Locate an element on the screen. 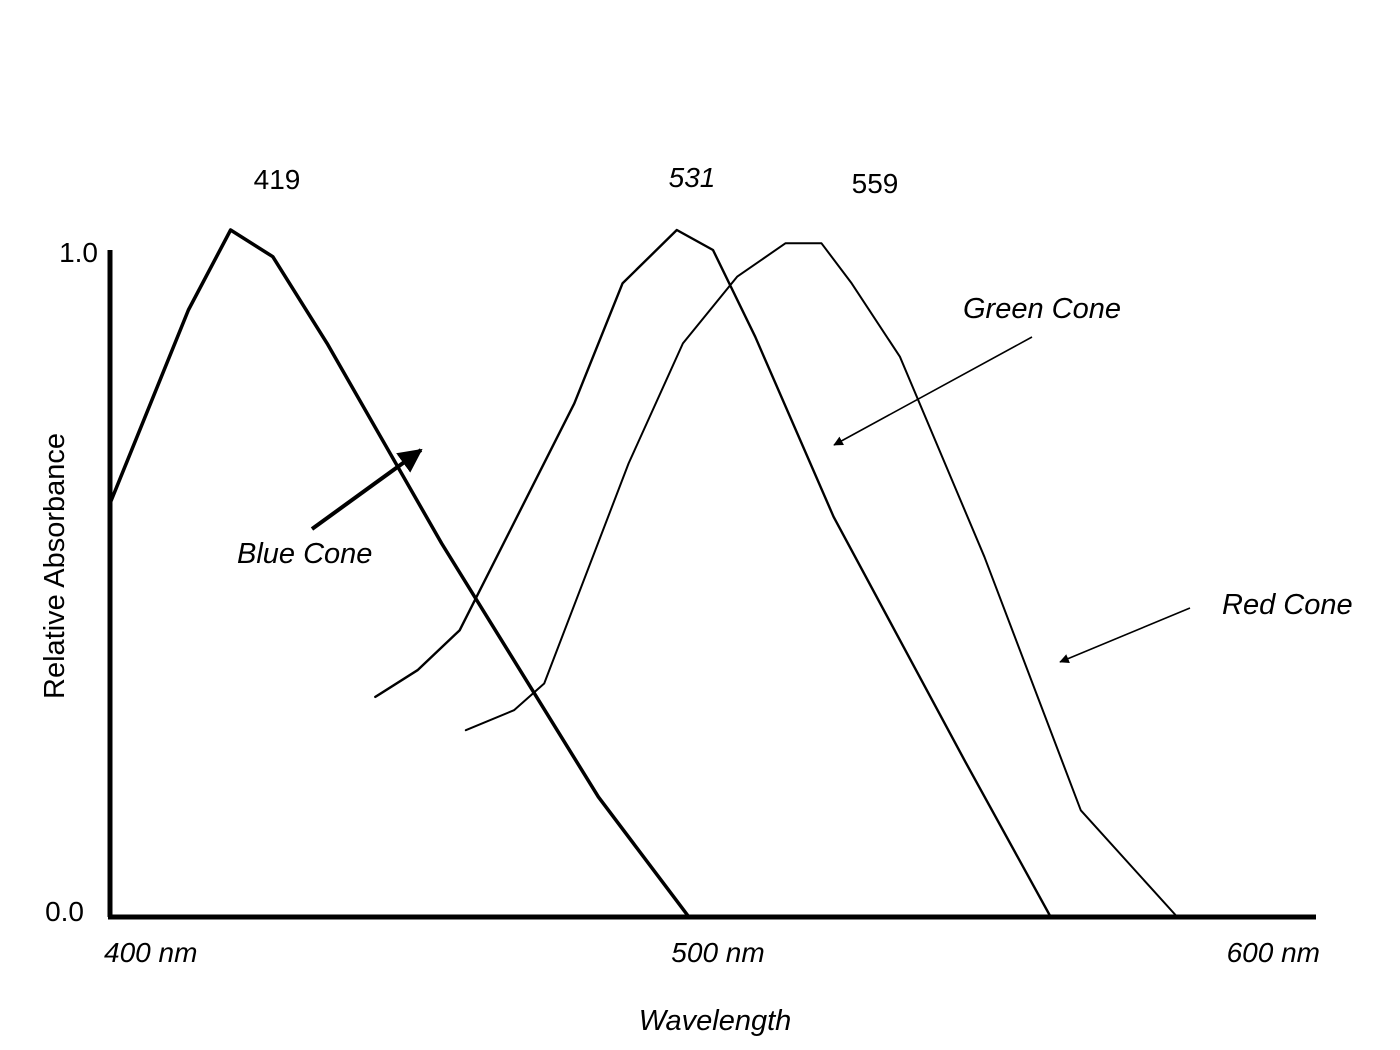 This screenshot has width=1400, height=1050. x-tick-label-middle: 500 nm is located at coordinates (717, 952).